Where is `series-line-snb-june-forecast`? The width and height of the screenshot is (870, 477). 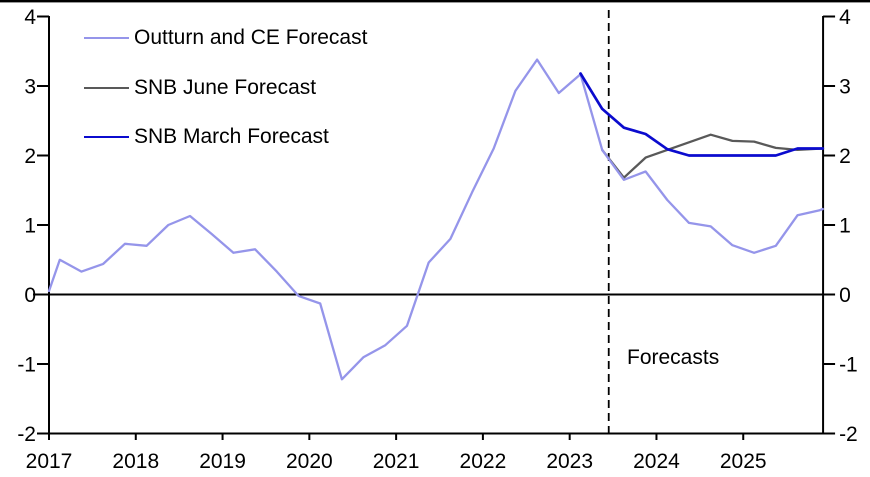
series-line-snb-june-forecast is located at coordinates (712, 156).